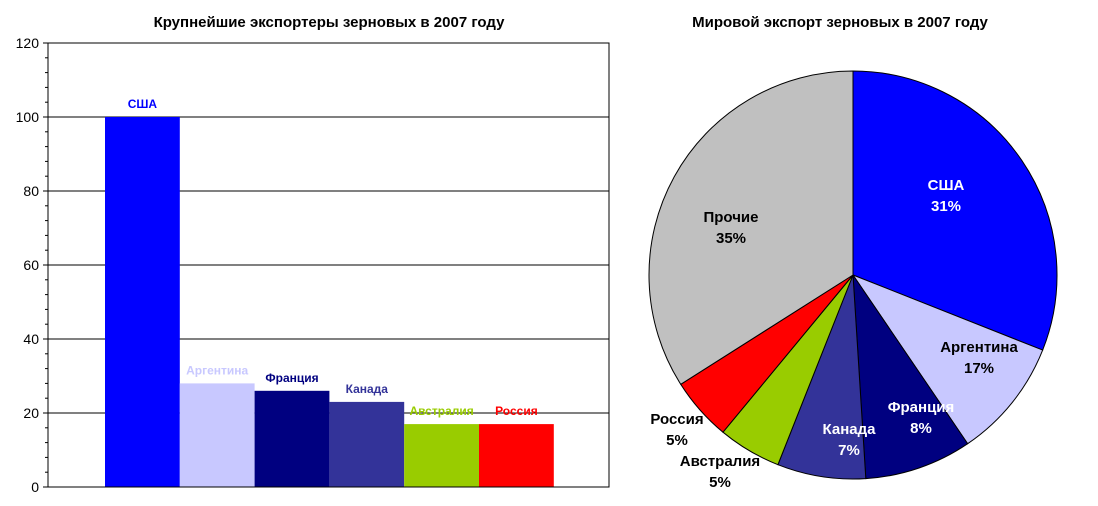 The image size is (1098, 506). I want to click on bar-label: Россия, so click(516, 411).